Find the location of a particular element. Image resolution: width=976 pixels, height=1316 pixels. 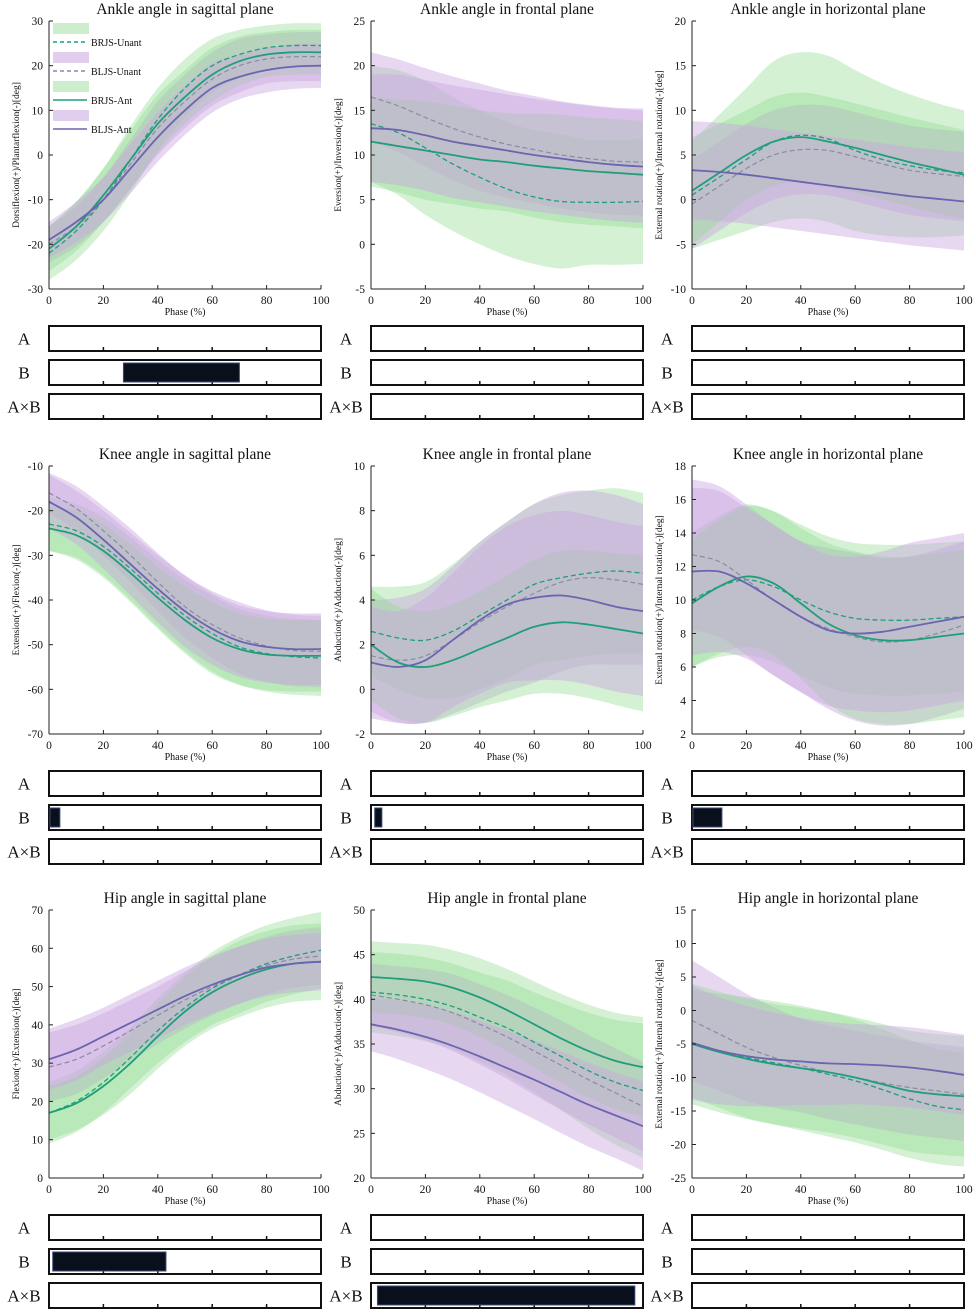

y-tick-label: 8 is located at coordinates (683, 635).